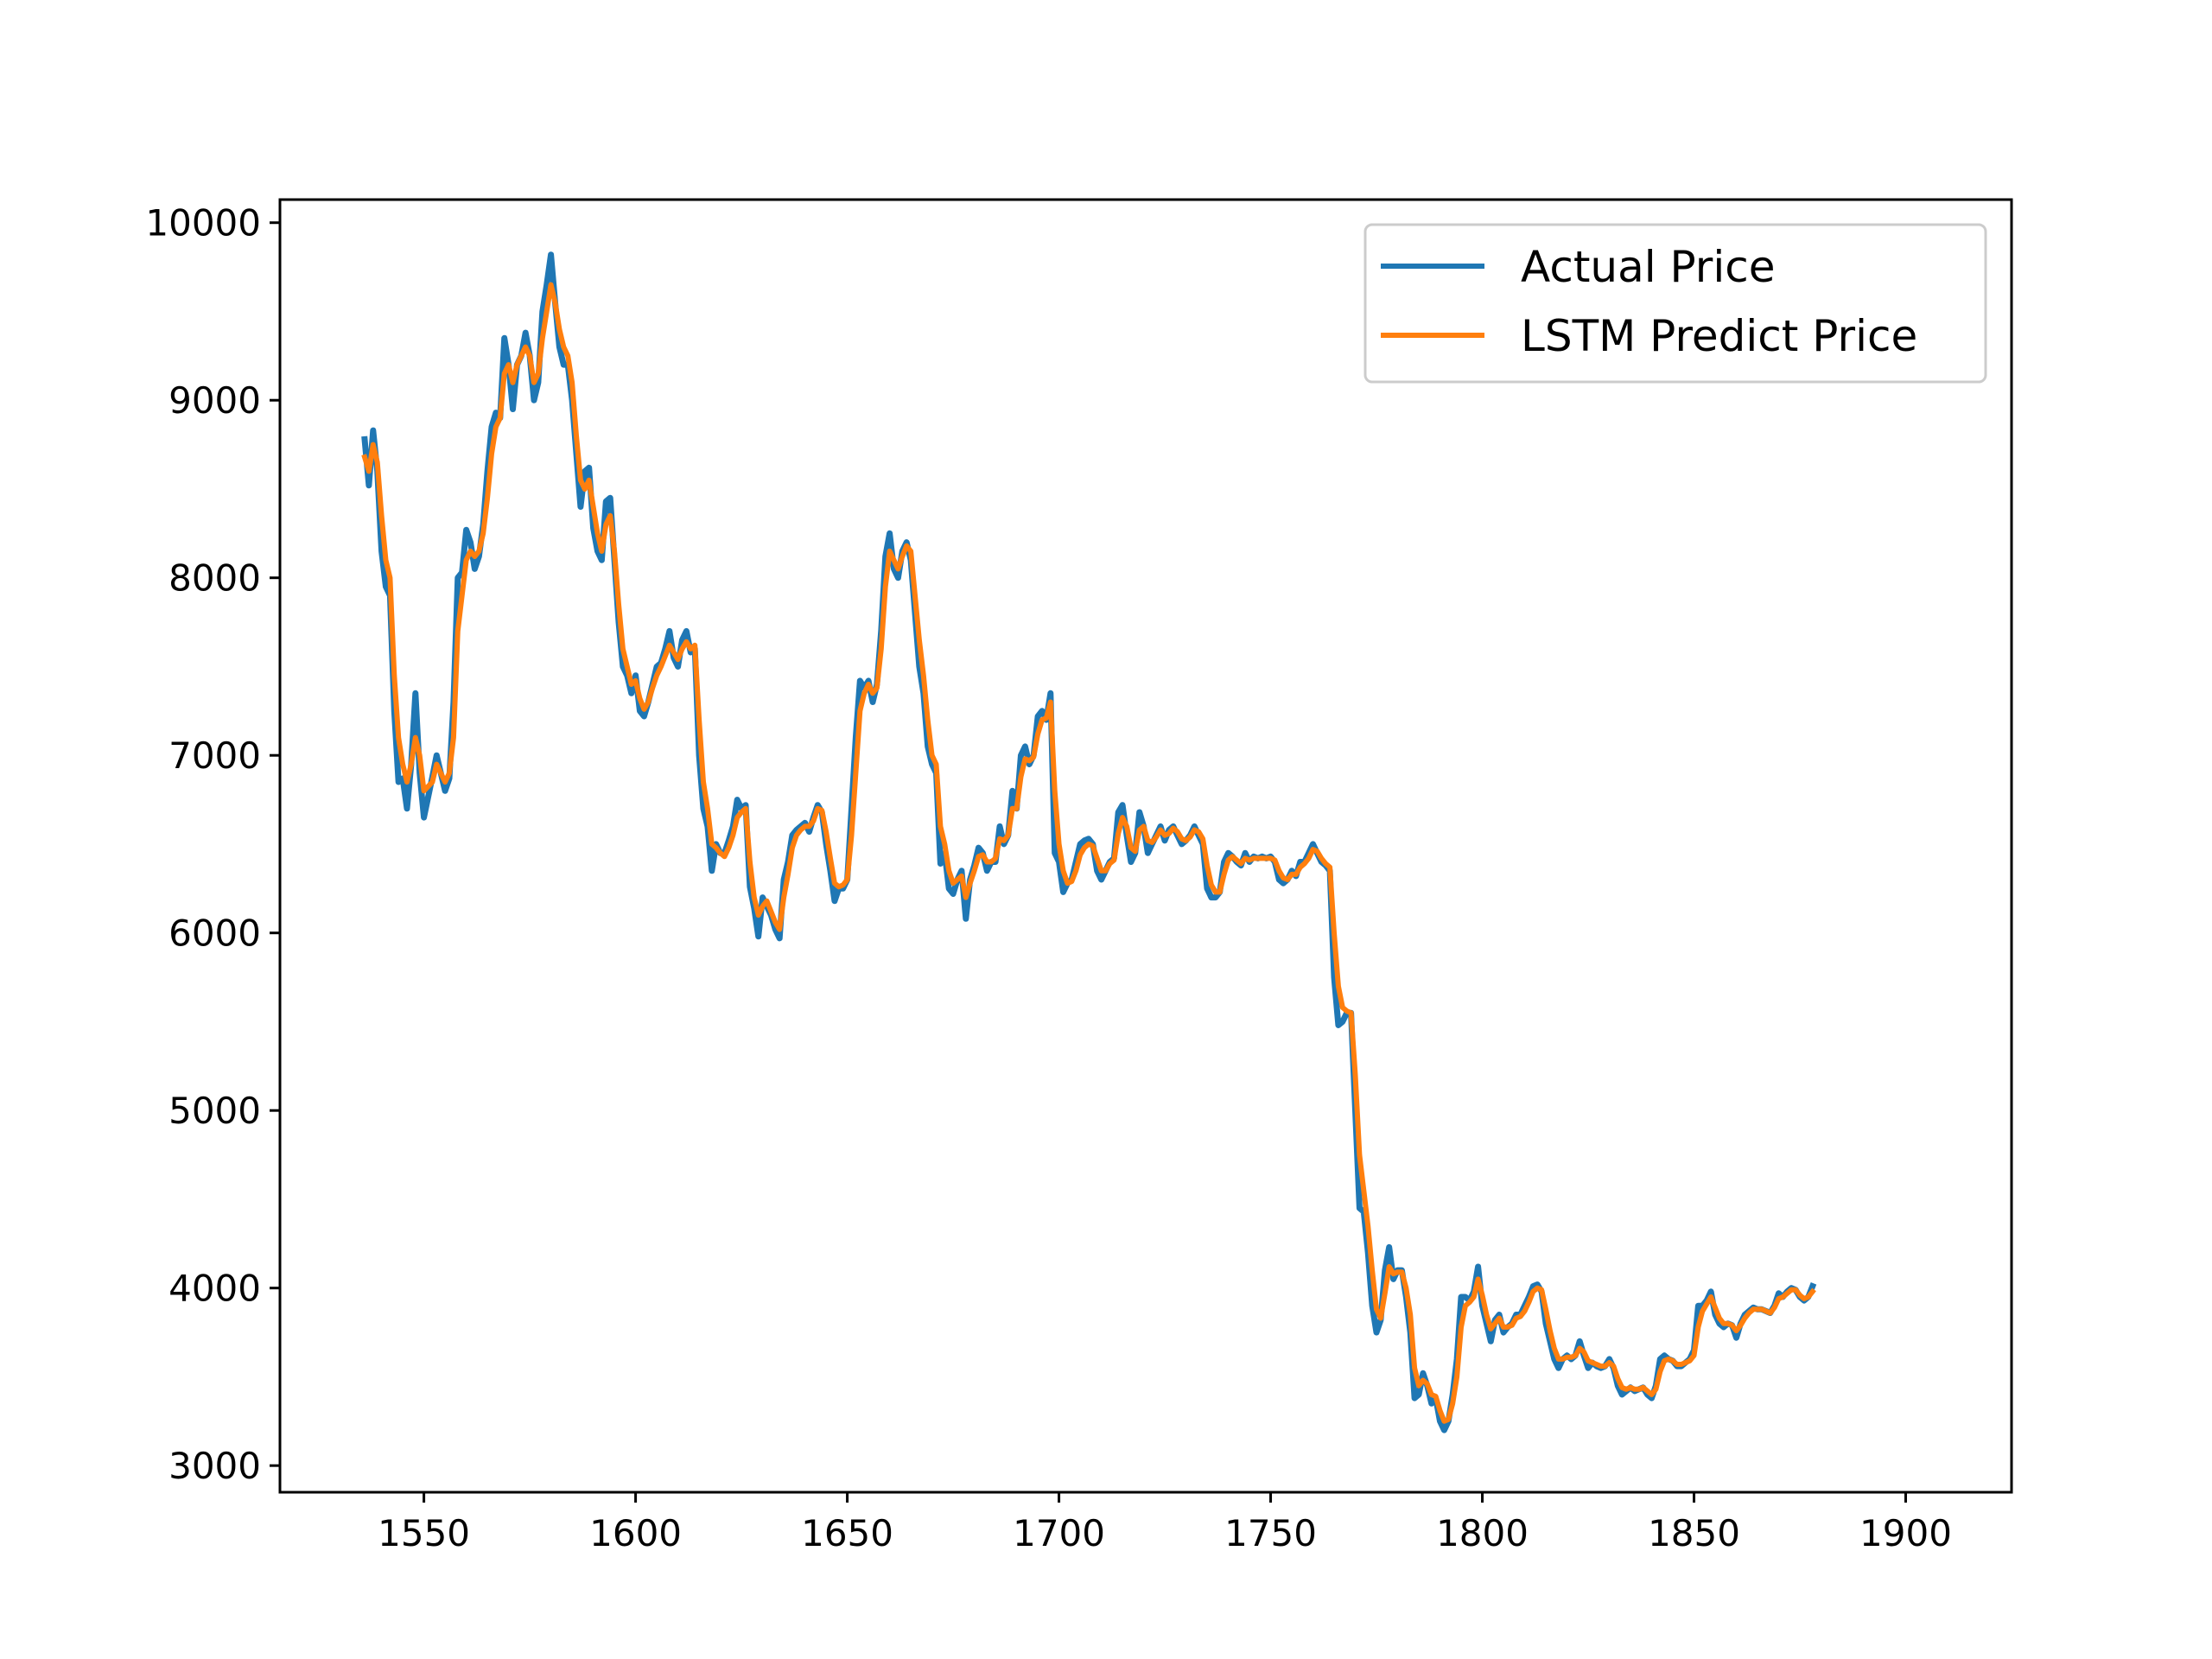 This screenshot has height=1659, width=2212. What do you see at coordinates (1059, 1533) in the screenshot?
I see `x-tick-label: 1700` at bounding box center [1059, 1533].